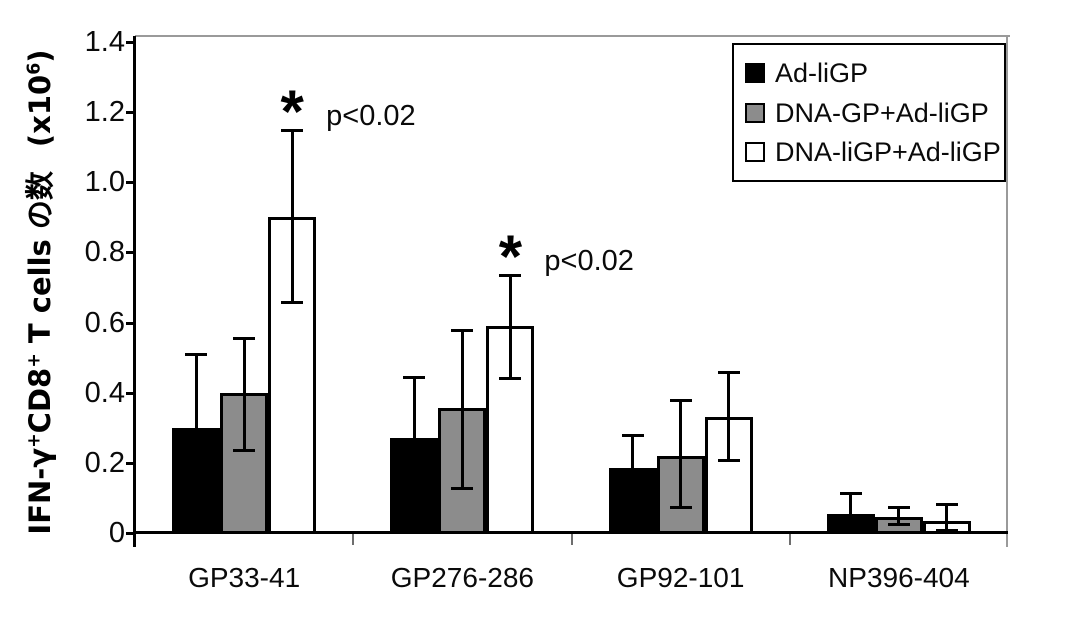 Image resolution: width=1071 pixels, height=630 pixels. I want to click on legend-item-dna-ligp: DNA-liGP+Ad-liGP, so click(873, 152).